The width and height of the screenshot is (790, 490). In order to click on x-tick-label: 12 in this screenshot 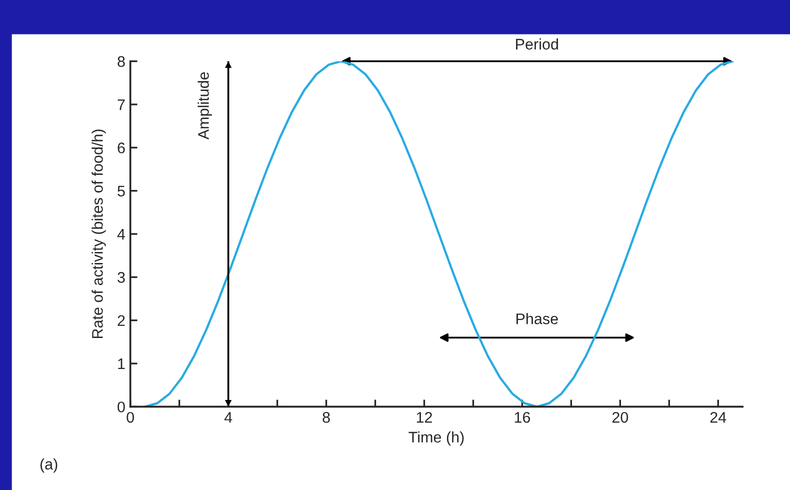, I will do `click(424, 417)`.